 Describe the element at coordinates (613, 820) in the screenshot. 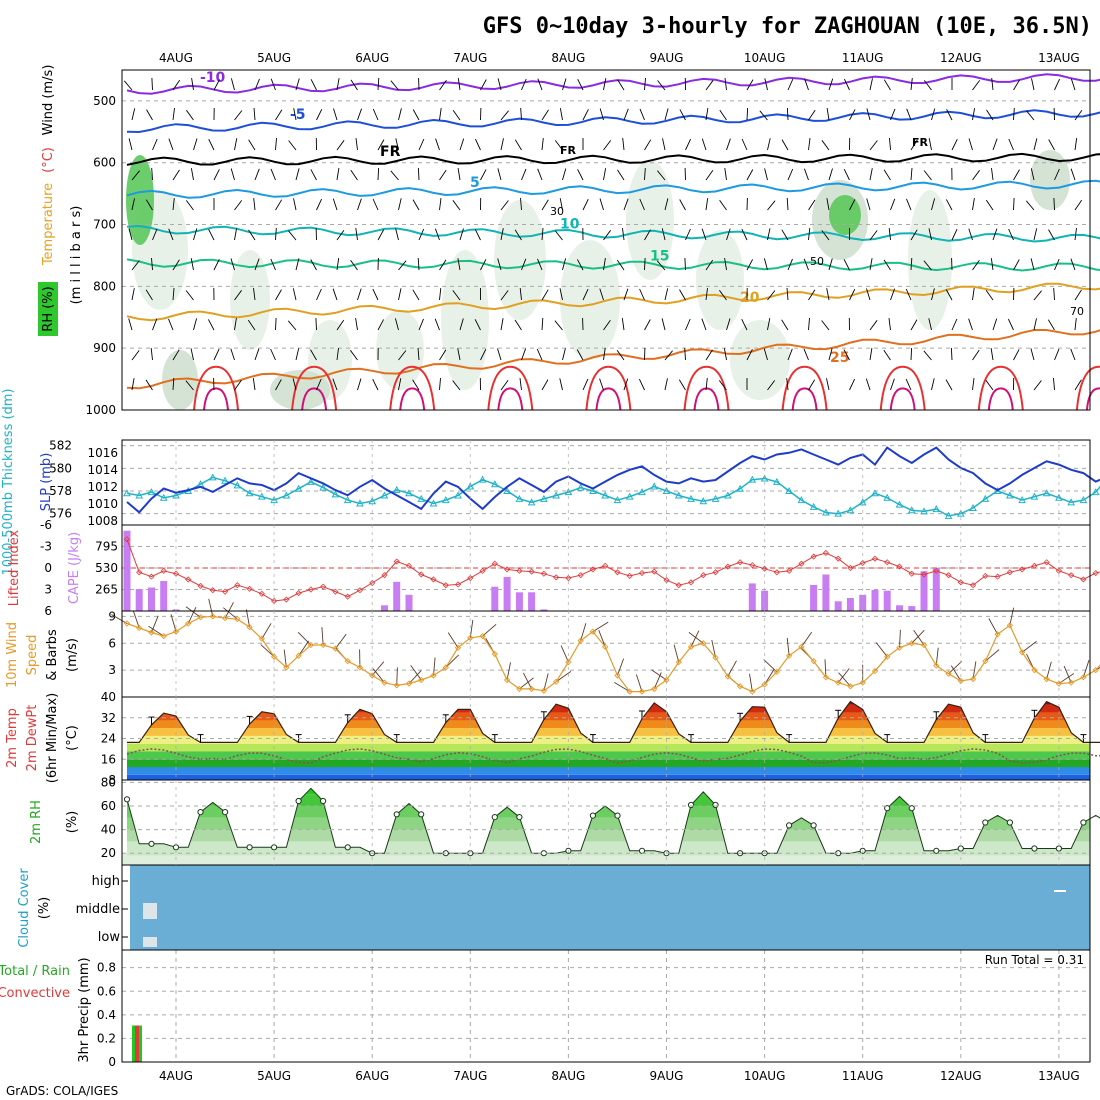

I see `rh-line` at that location.